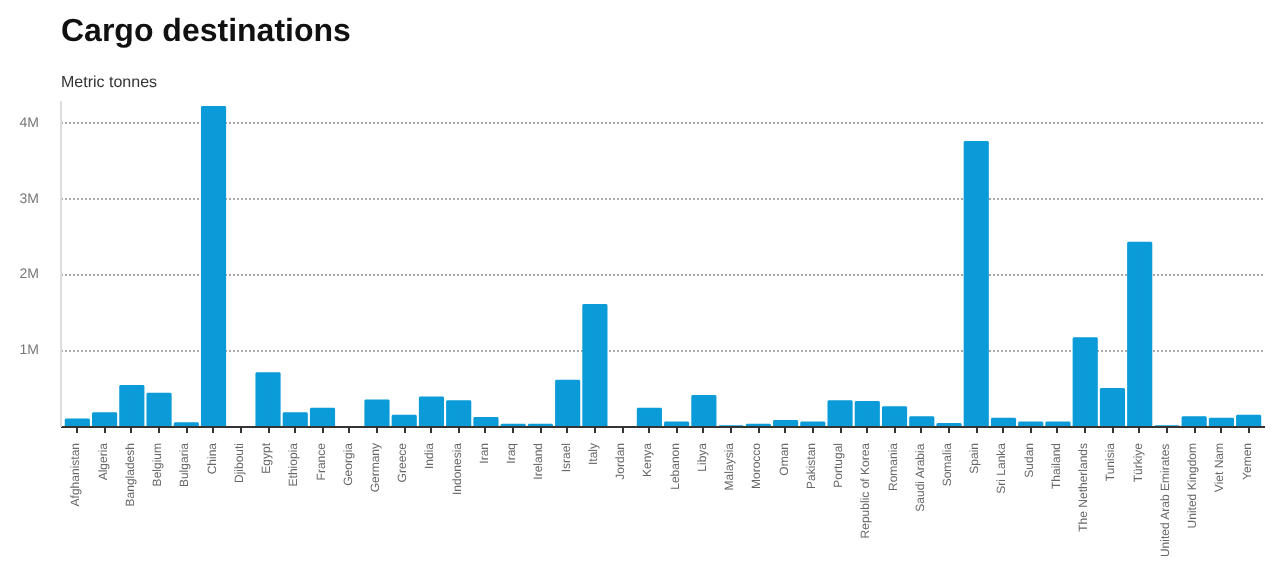 This screenshot has height=562, width=1280. I want to click on chart-subtitle: Metric tonnes, so click(109, 82).